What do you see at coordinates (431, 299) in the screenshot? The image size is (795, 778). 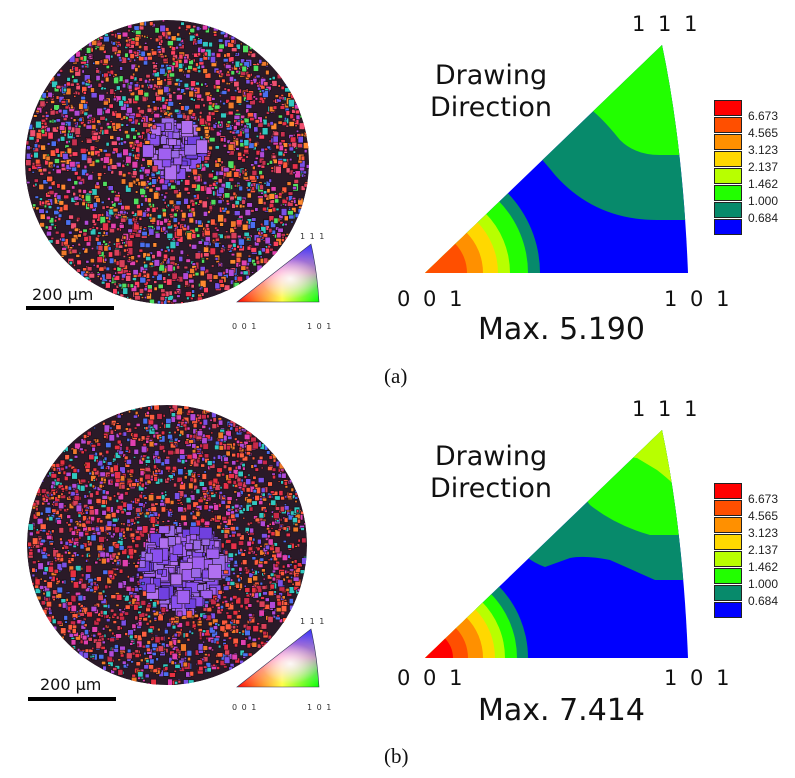 I see `ipf-label-001: 0 0 1` at bounding box center [431, 299].